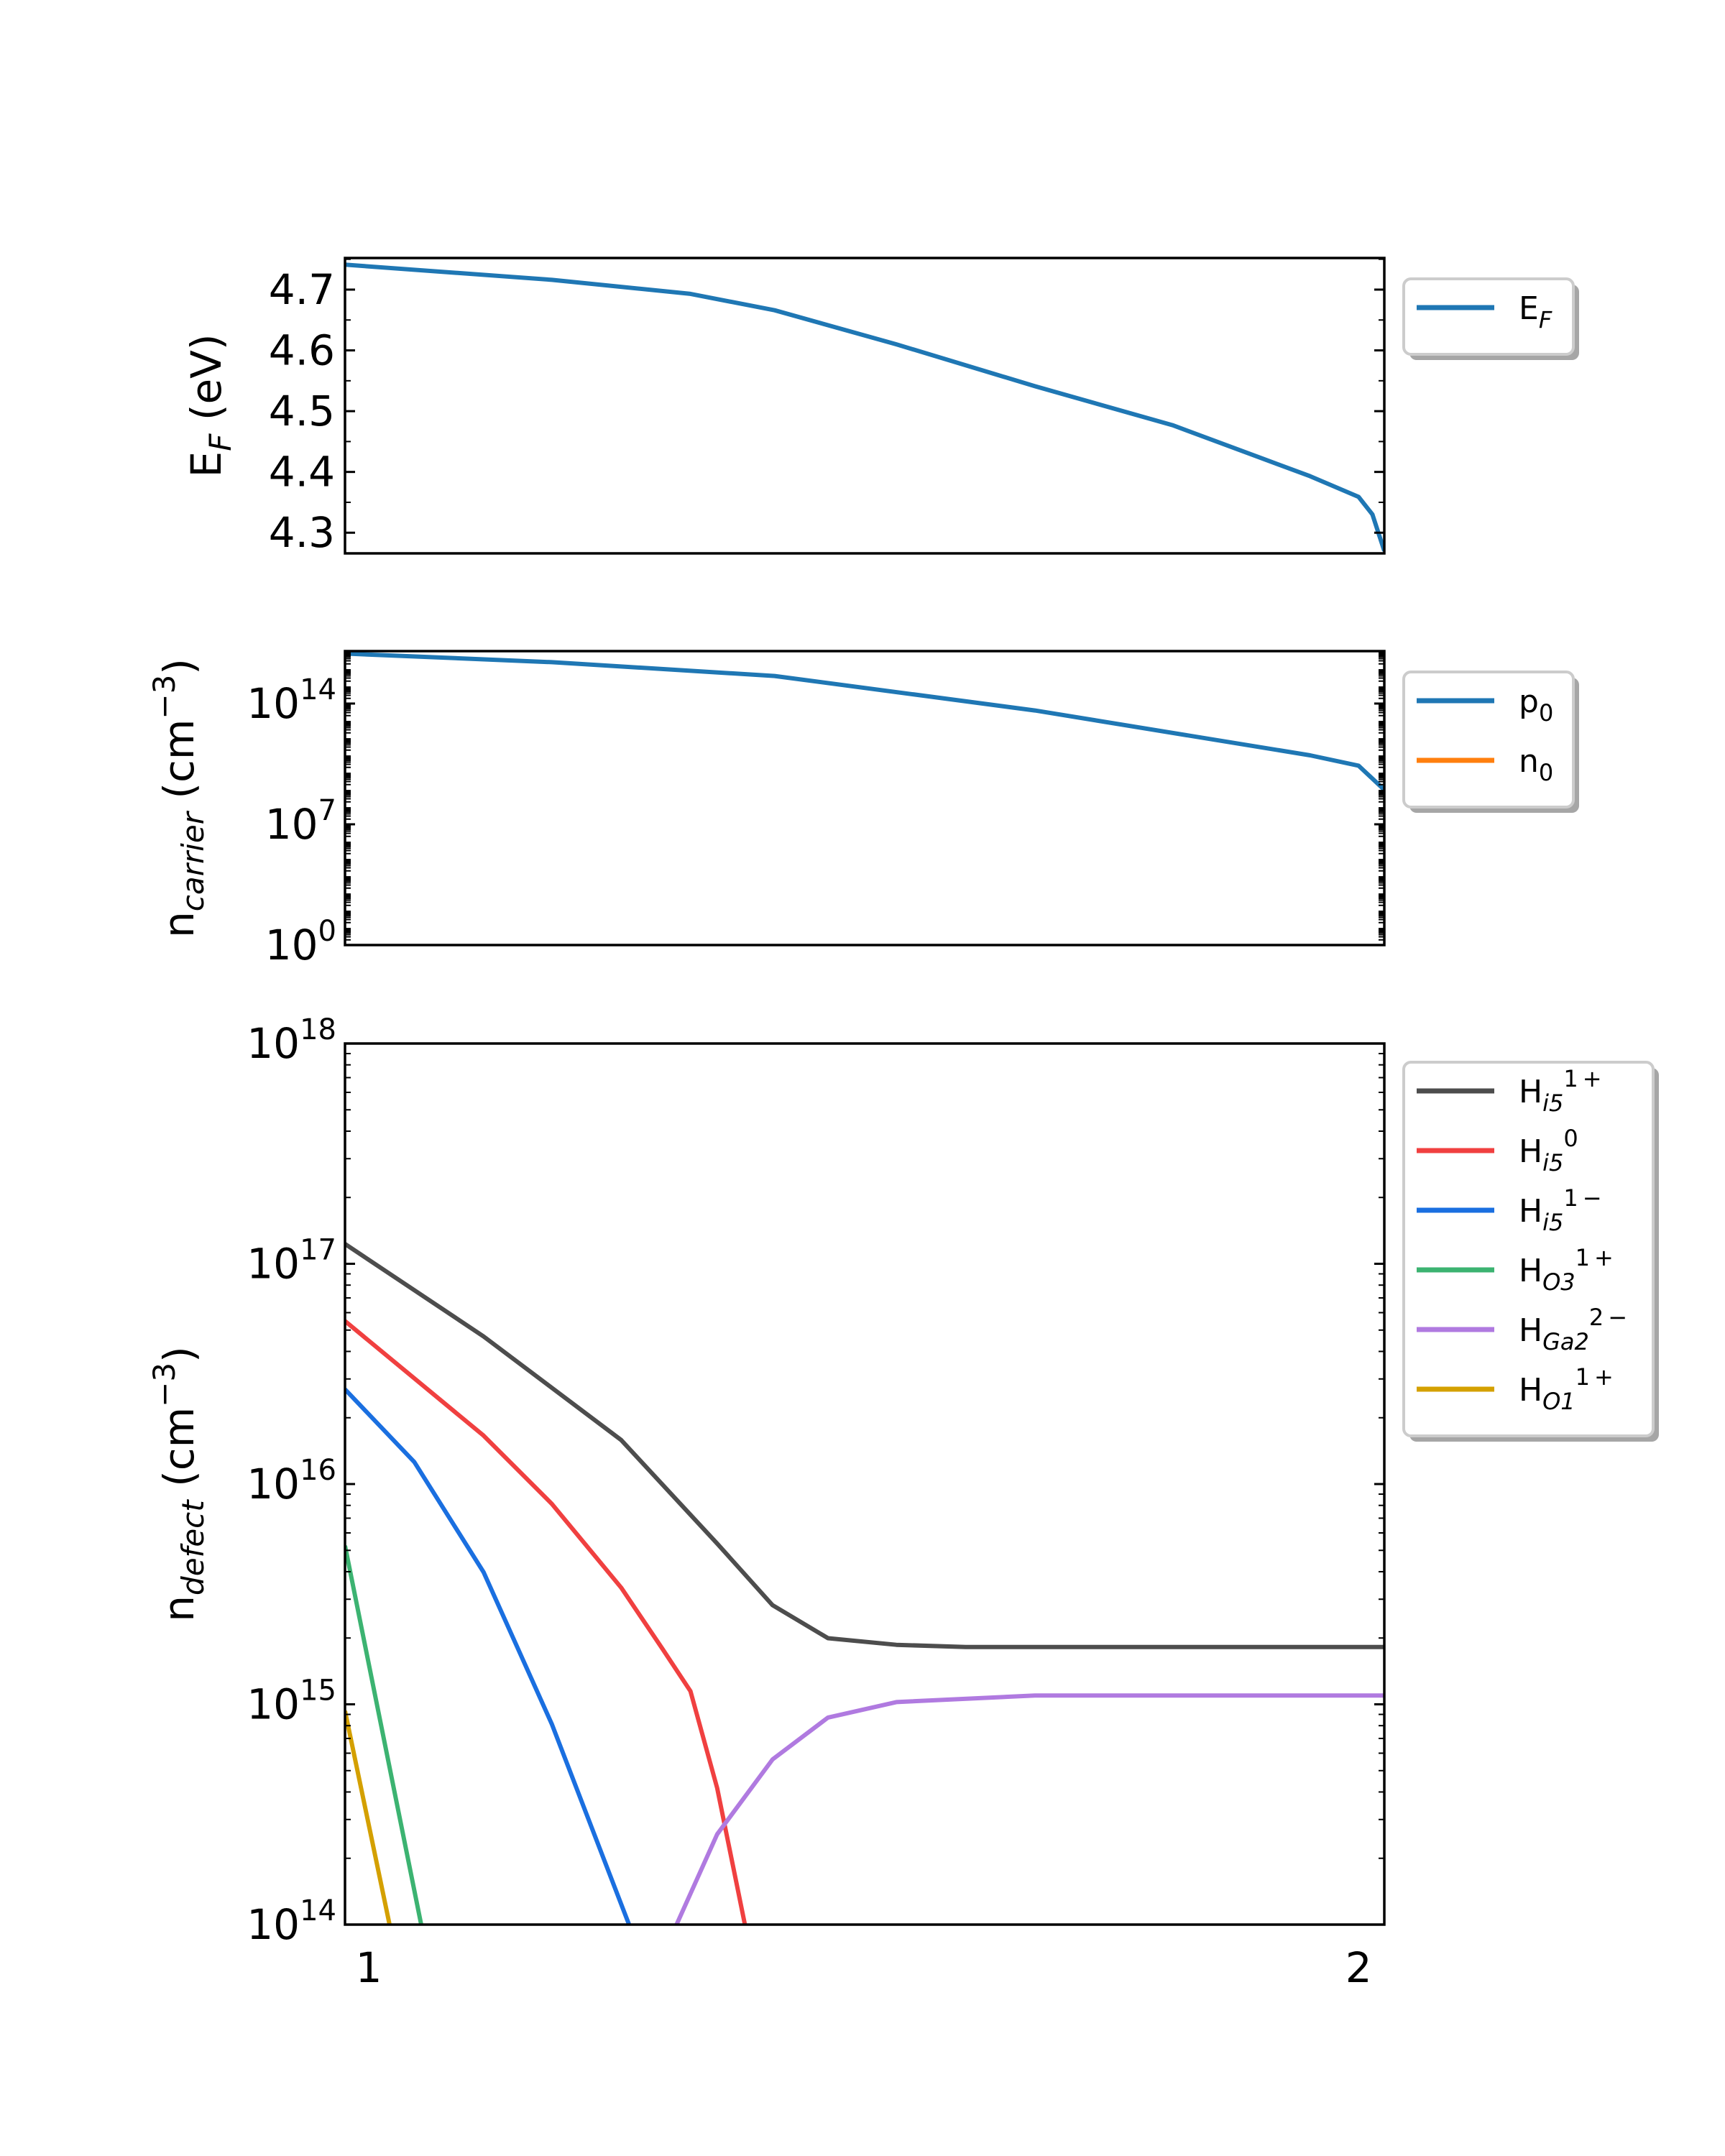 This screenshot has width=1725, height=2156. I want to click on legend-base: n, so click(1529, 761).